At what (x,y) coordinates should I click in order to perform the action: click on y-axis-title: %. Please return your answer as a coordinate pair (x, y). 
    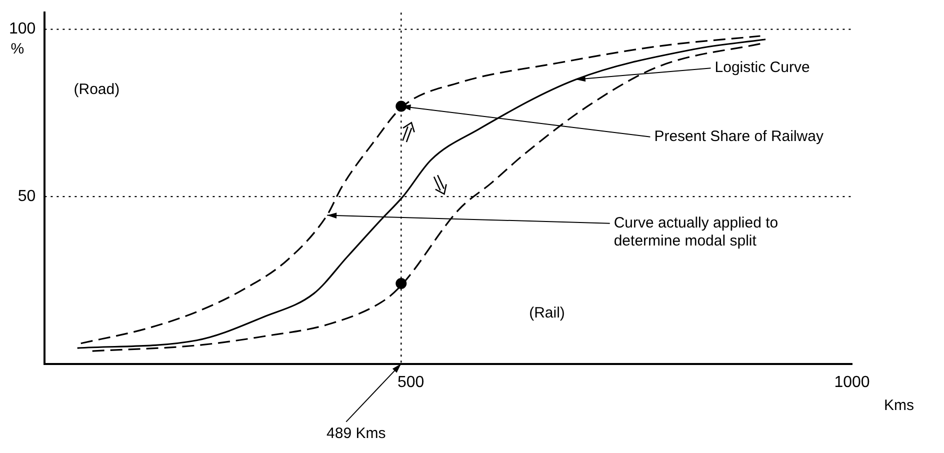
    Looking at the image, I should click on (17, 49).